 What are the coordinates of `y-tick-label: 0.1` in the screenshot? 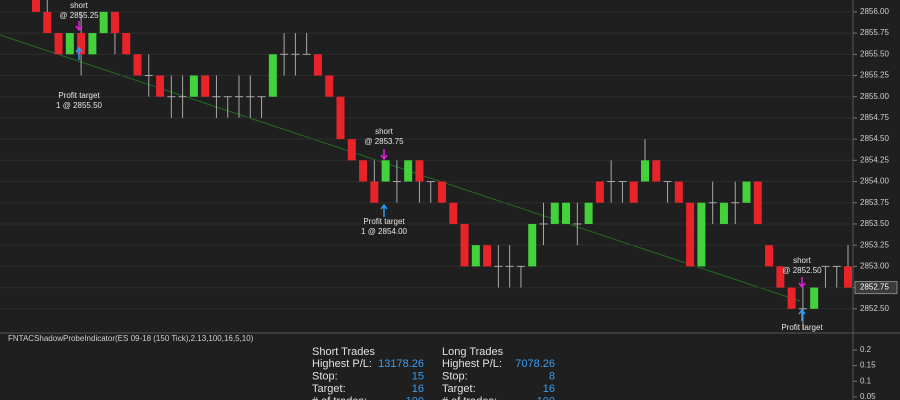 It's located at (866, 380).